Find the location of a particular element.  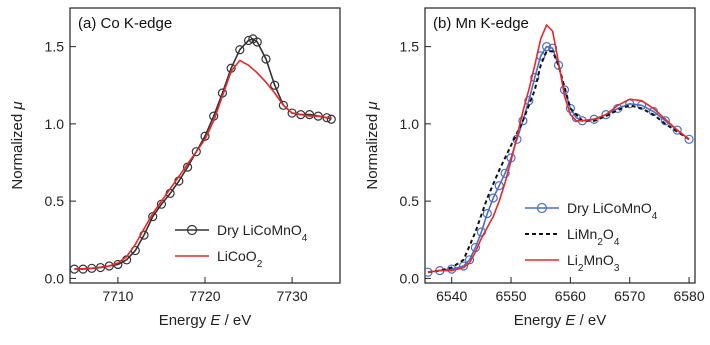

legend-text-part: O is located at coordinates (608, 234).